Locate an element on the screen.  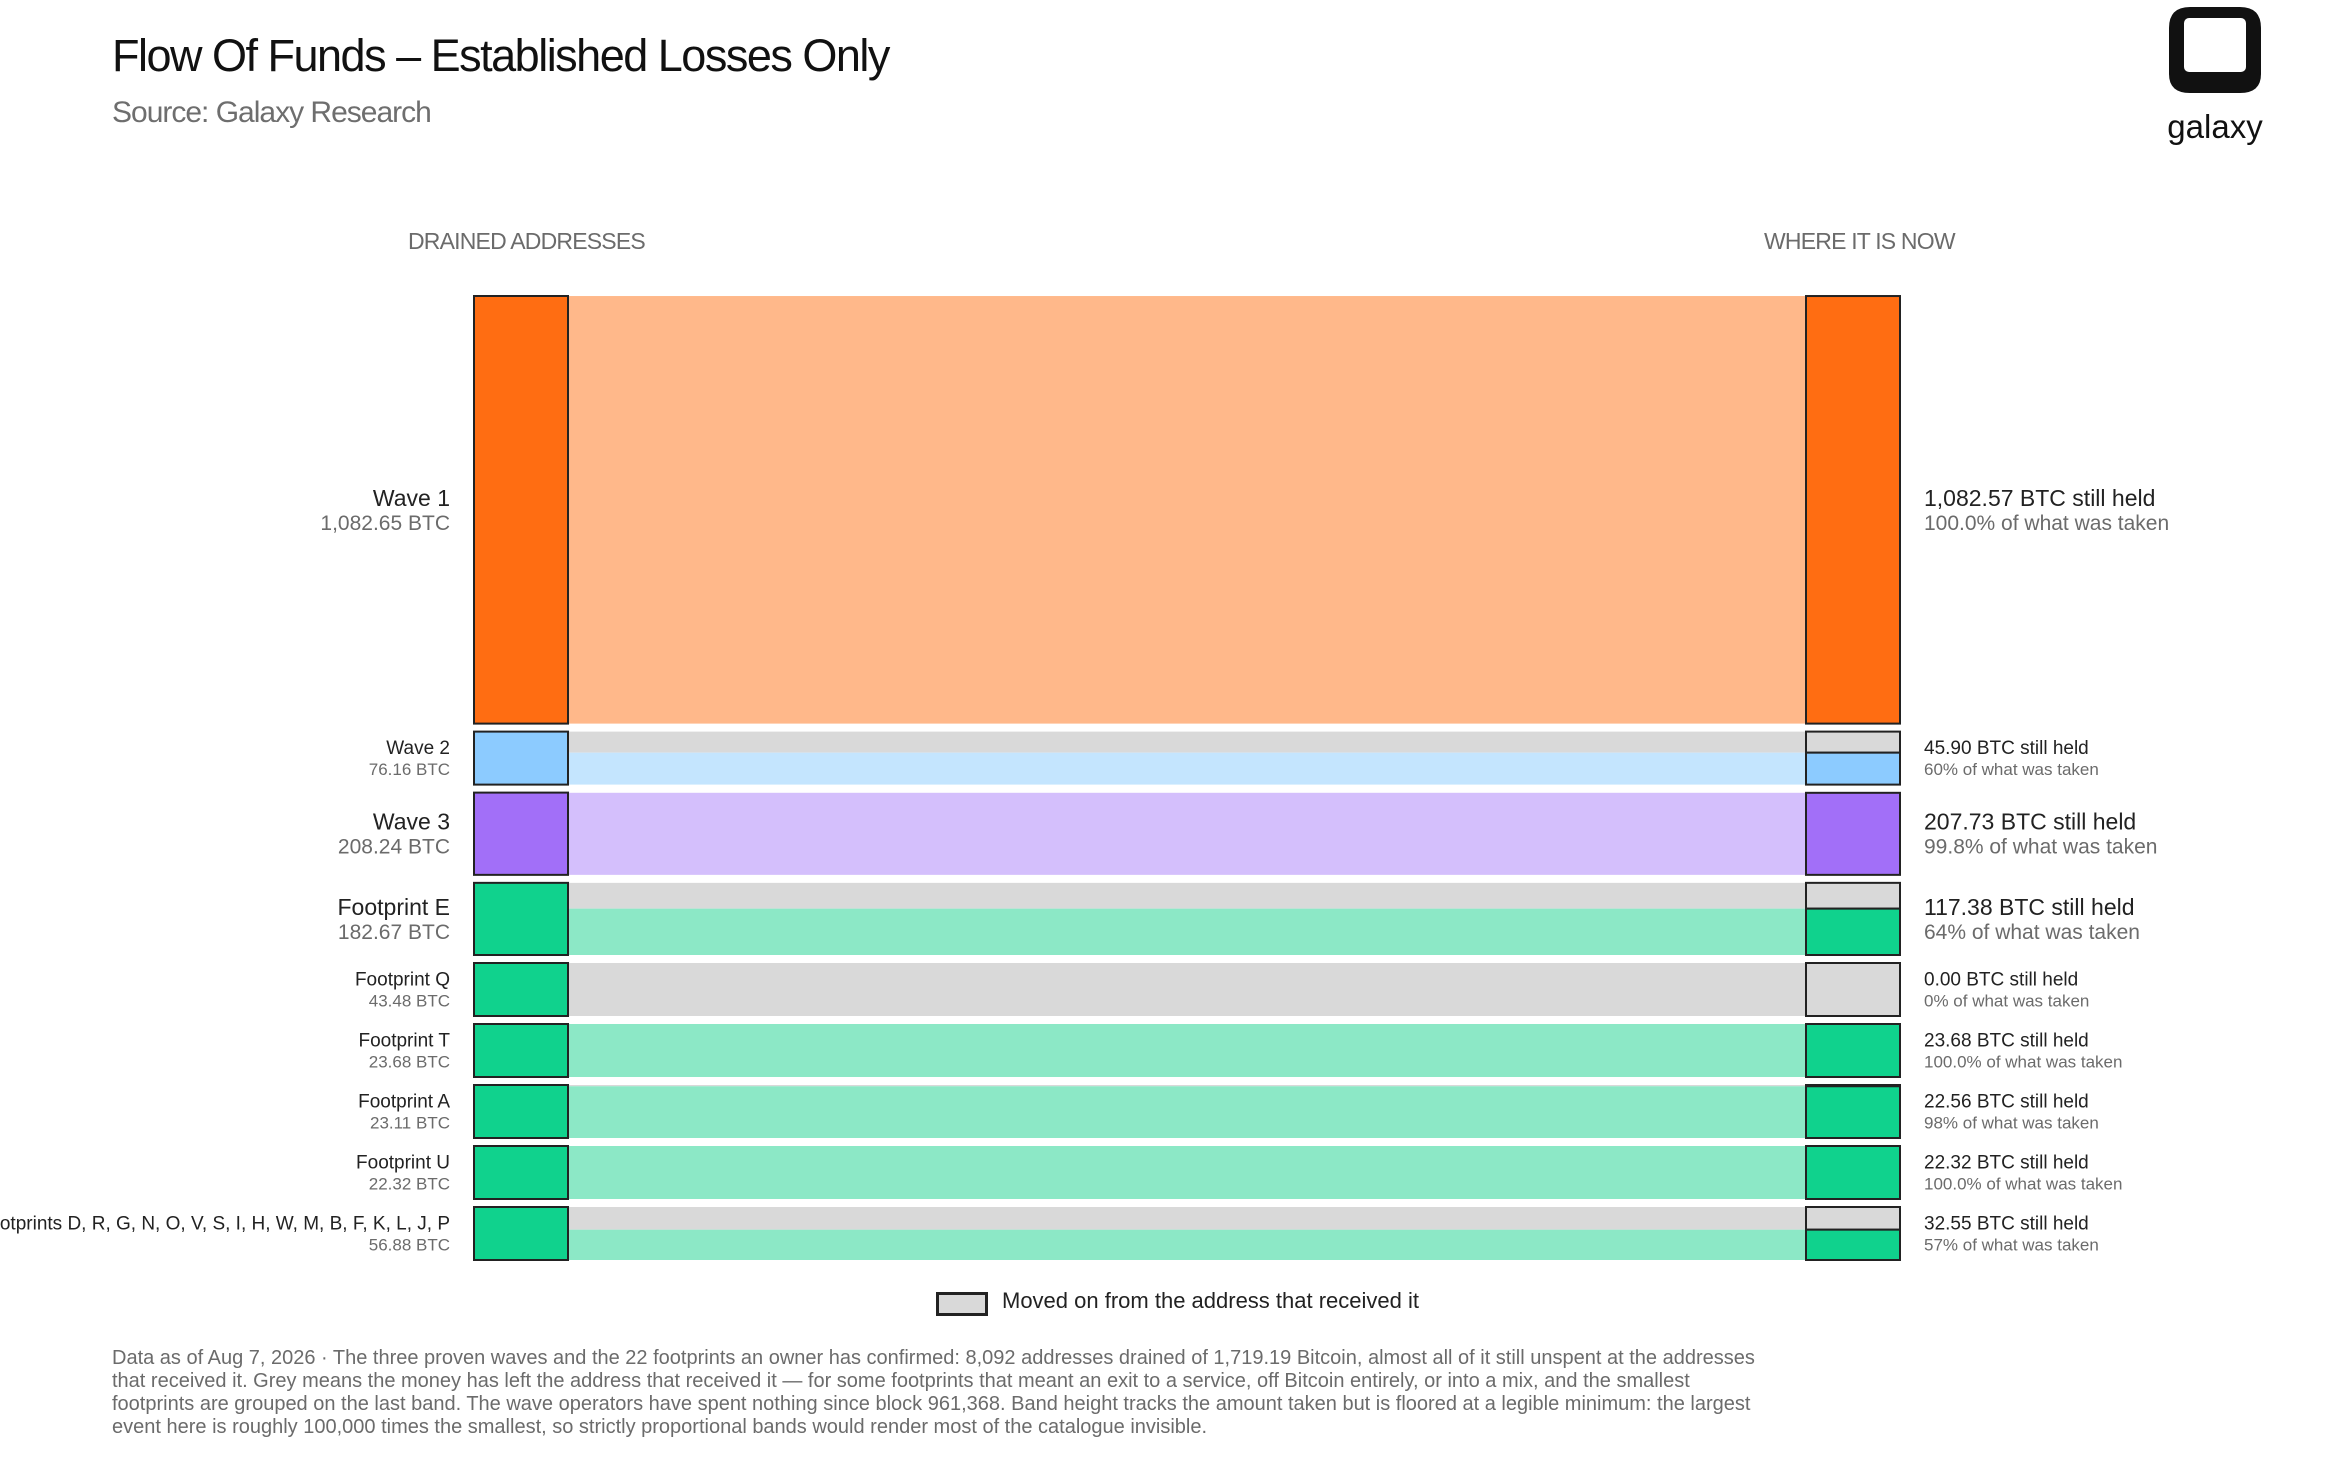
source-node-footprint-a is located at coordinates (521, 1111).